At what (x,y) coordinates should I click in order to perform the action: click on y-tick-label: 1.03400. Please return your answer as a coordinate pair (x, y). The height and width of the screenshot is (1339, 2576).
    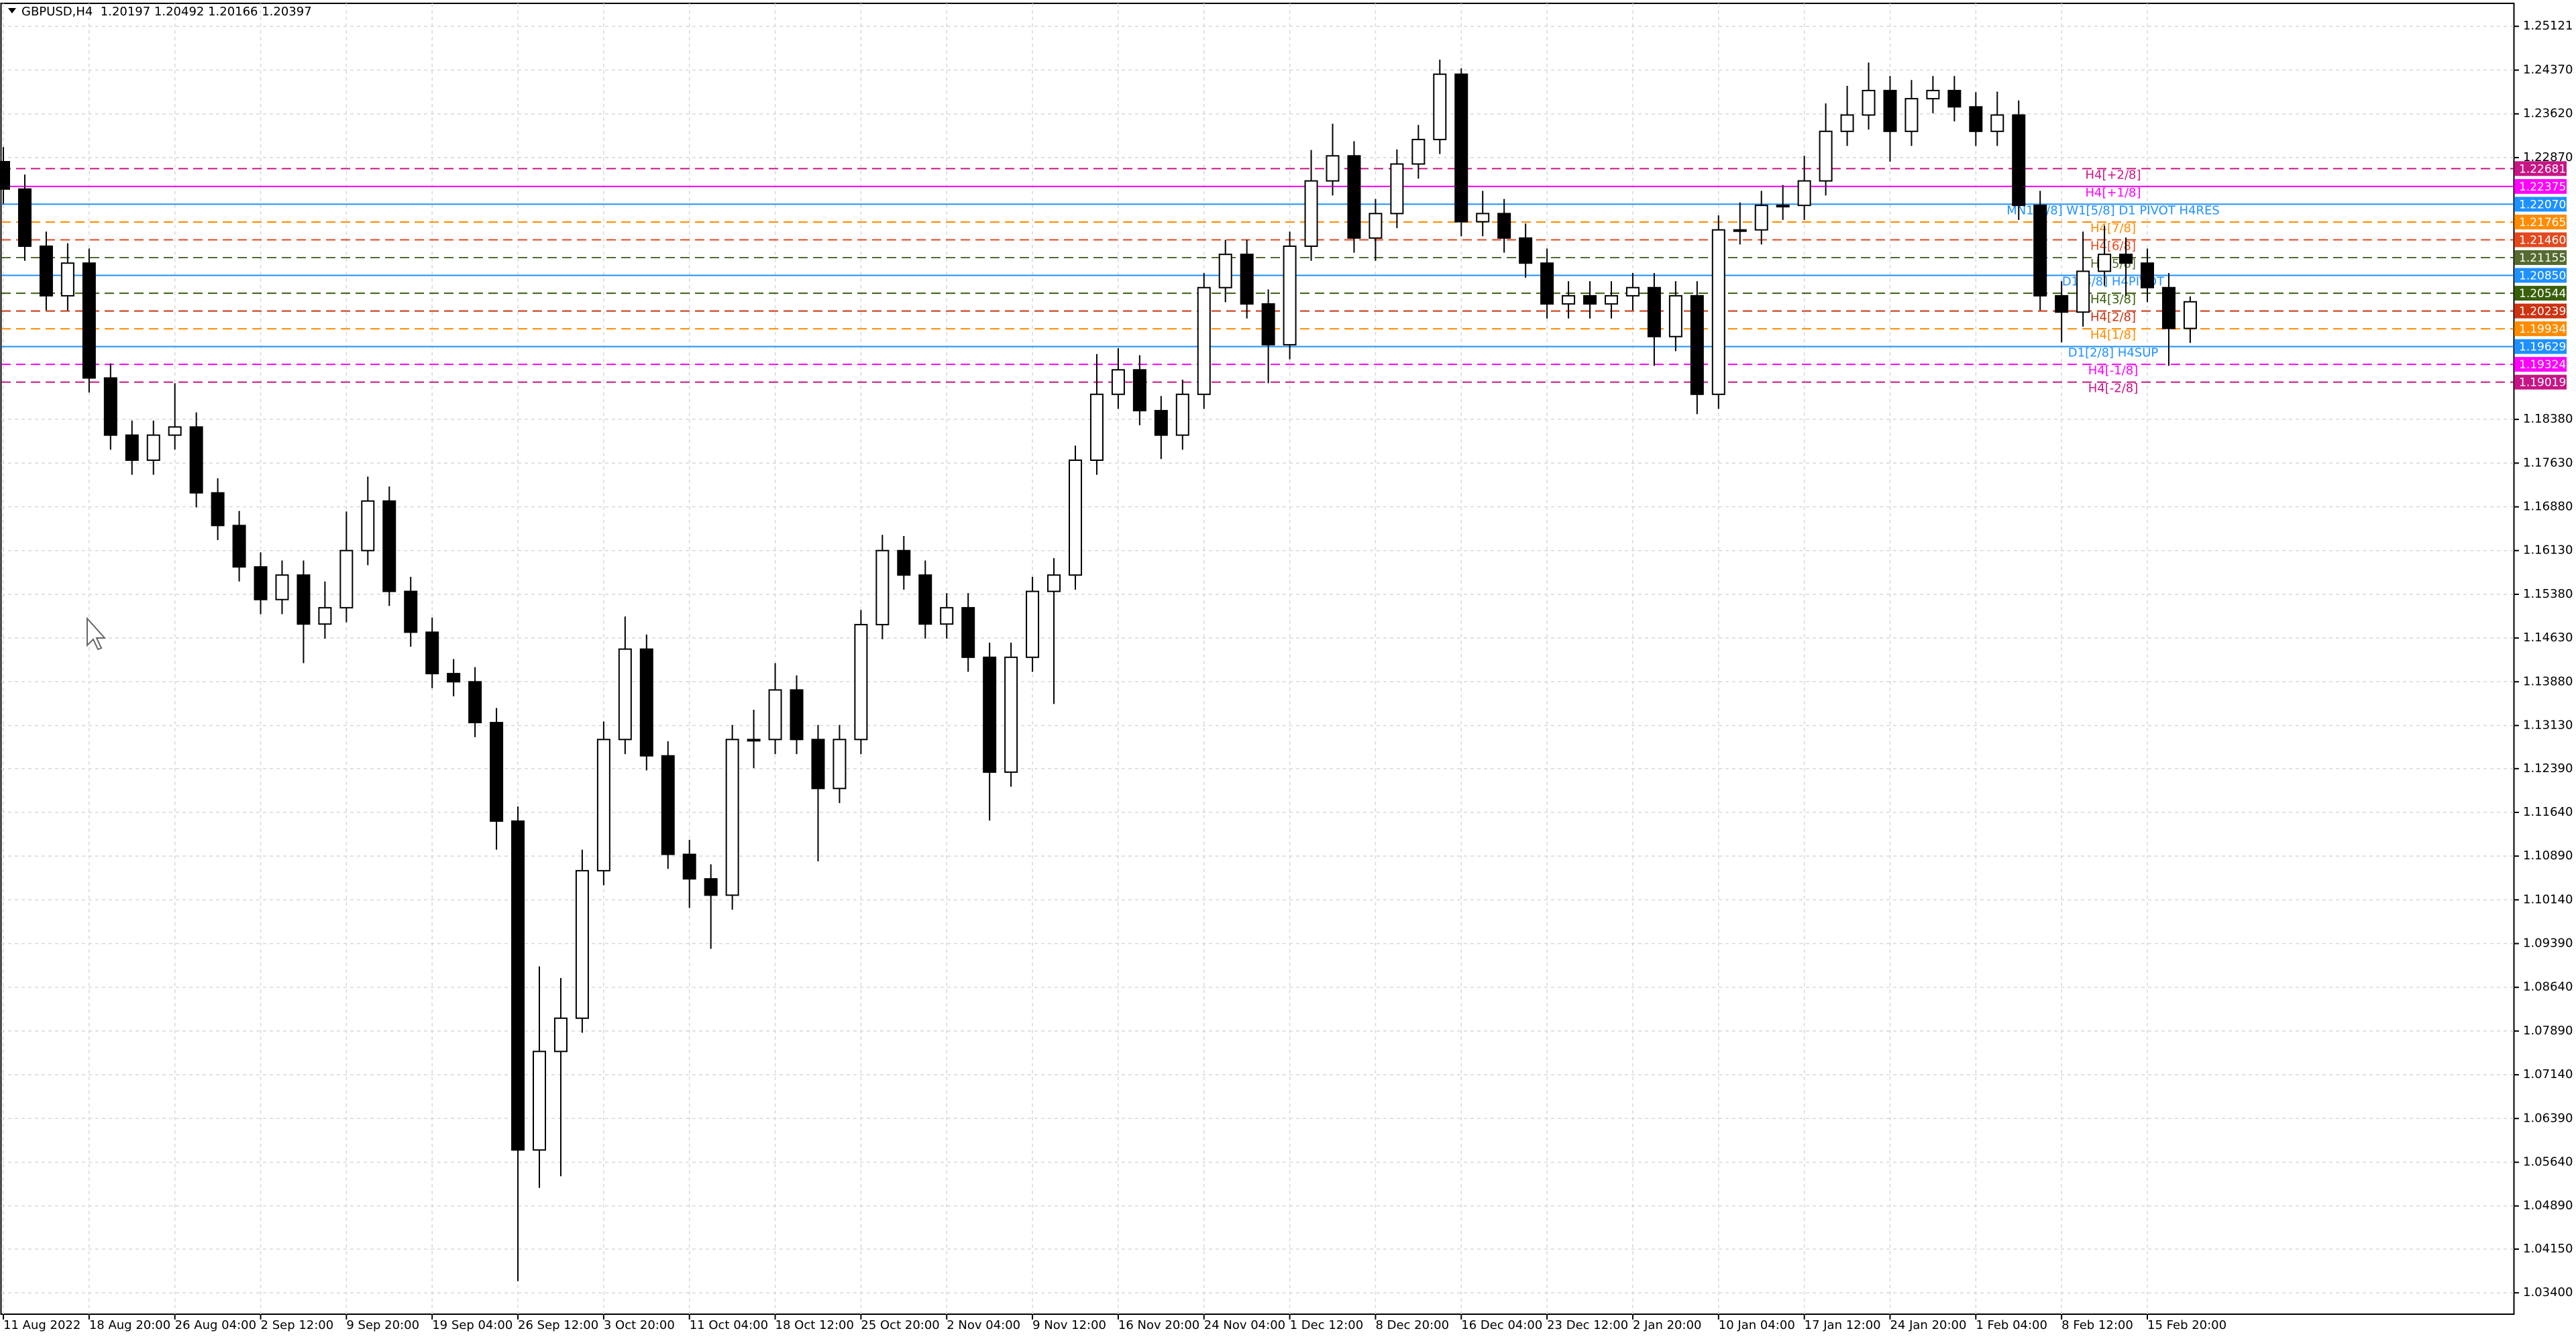
    Looking at the image, I should click on (2548, 1292).